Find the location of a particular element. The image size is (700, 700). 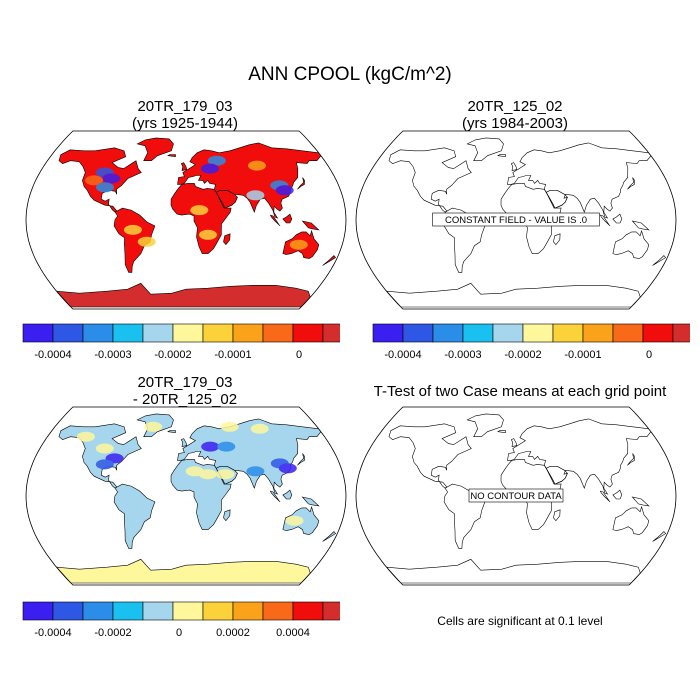

message-text: CONSTANT FIELD - VALUE IS .0 is located at coordinates (516, 220).